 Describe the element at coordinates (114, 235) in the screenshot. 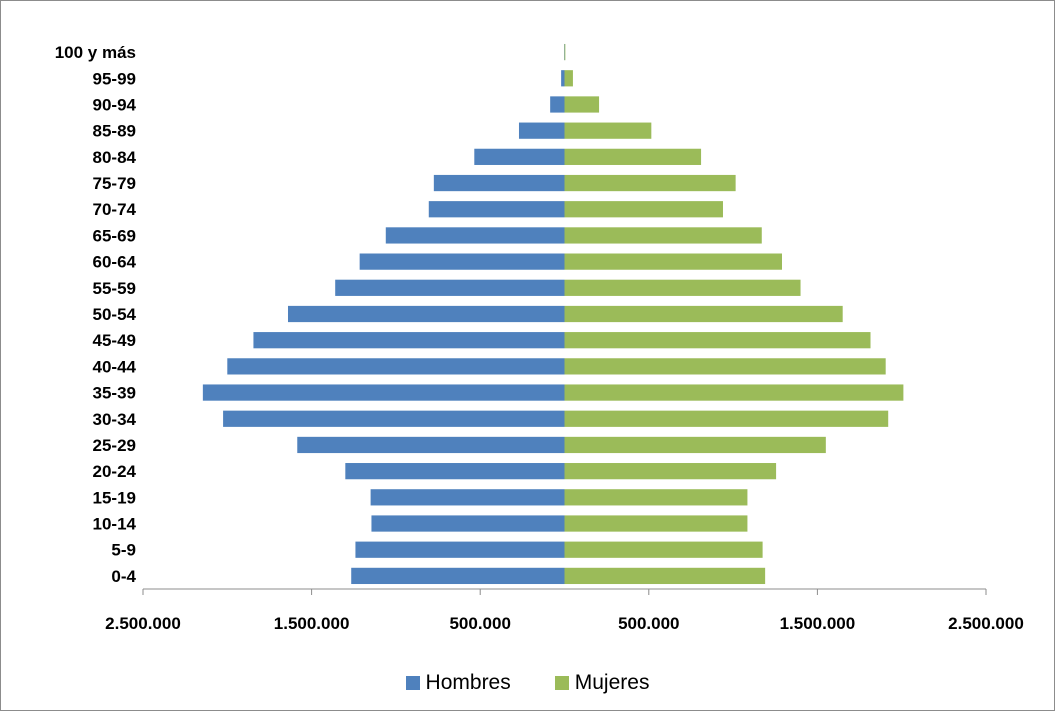

I see `category-label: 65-69` at that location.